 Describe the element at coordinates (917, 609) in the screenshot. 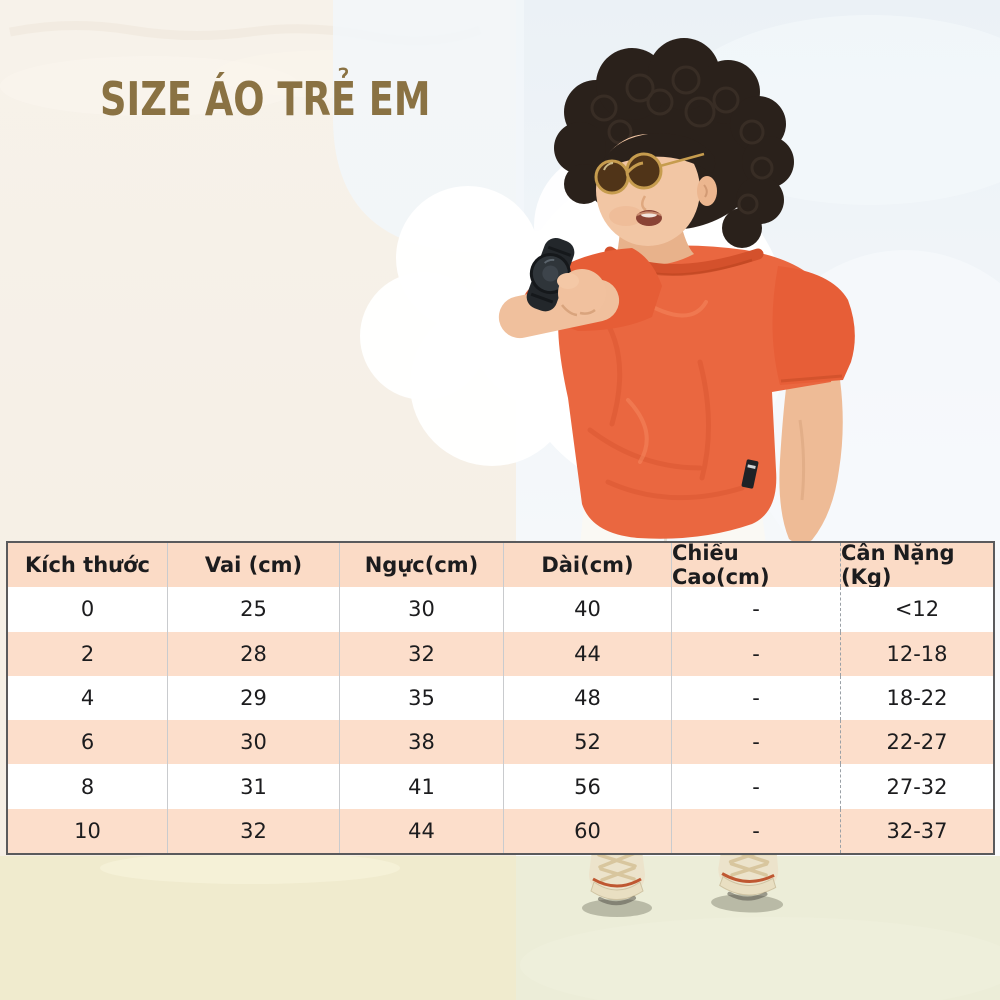

I see `table-cell: <12` at that location.